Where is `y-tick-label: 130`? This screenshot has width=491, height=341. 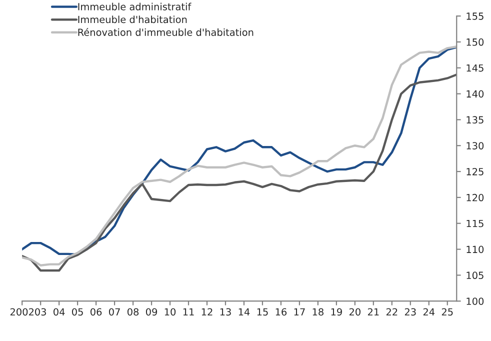 y-tick-label: 130 is located at coordinates (475, 146).